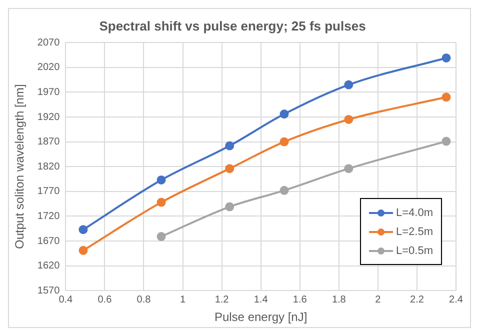 Image resolution: width=479 pixels, height=336 pixels. Describe the element at coordinates (48, 42) in the screenshot. I see `y-tick-label: 2070` at that location.